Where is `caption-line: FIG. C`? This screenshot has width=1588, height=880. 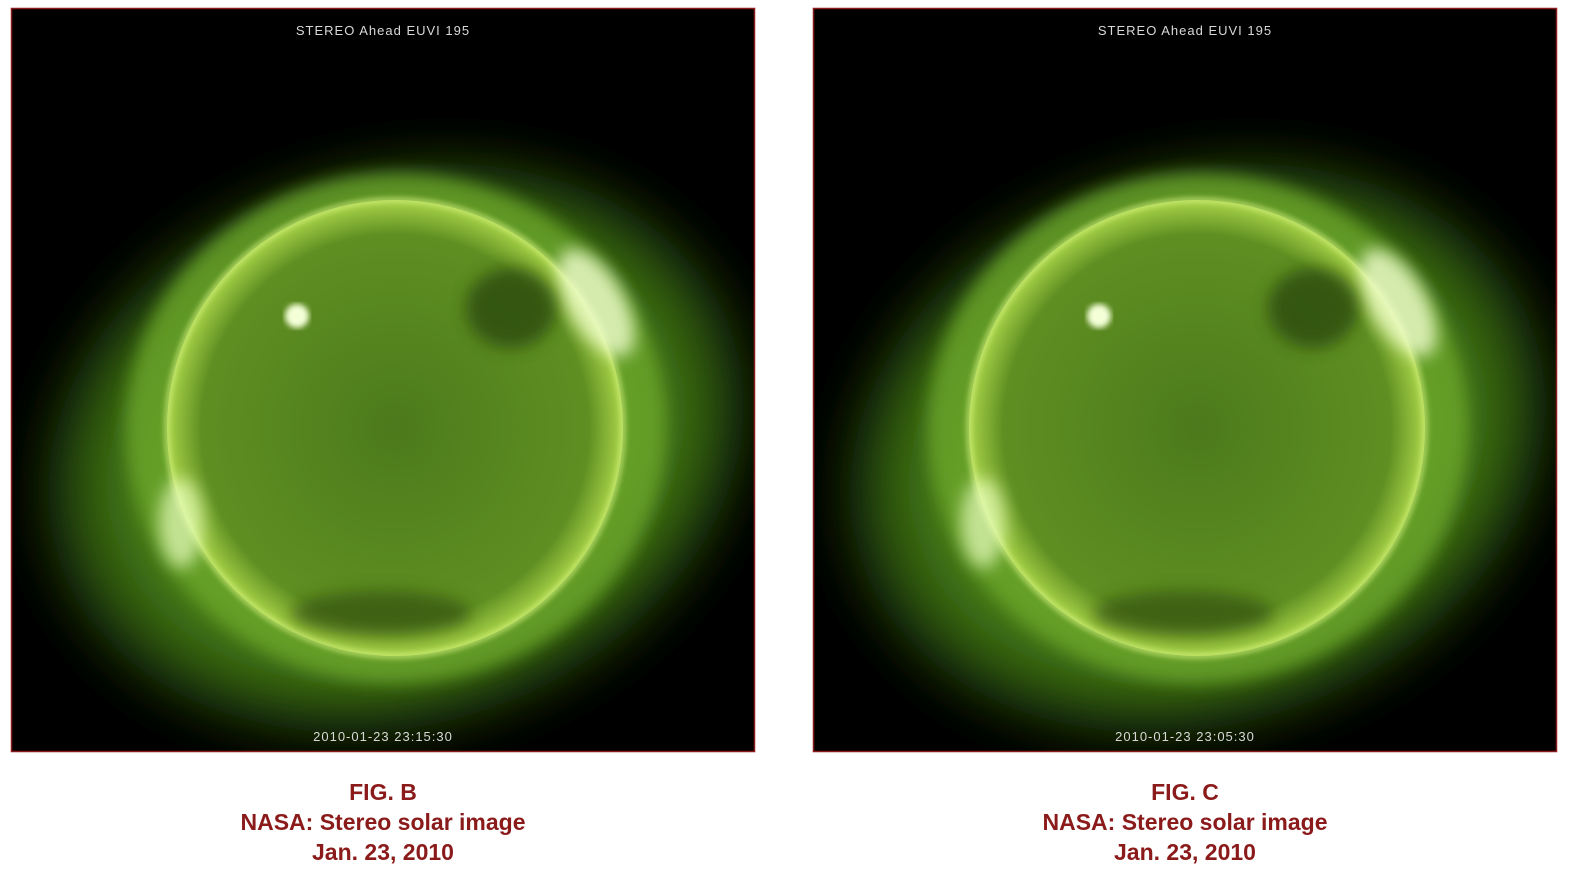 caption-line: FIG. C is located at coordinates (1185, 792).